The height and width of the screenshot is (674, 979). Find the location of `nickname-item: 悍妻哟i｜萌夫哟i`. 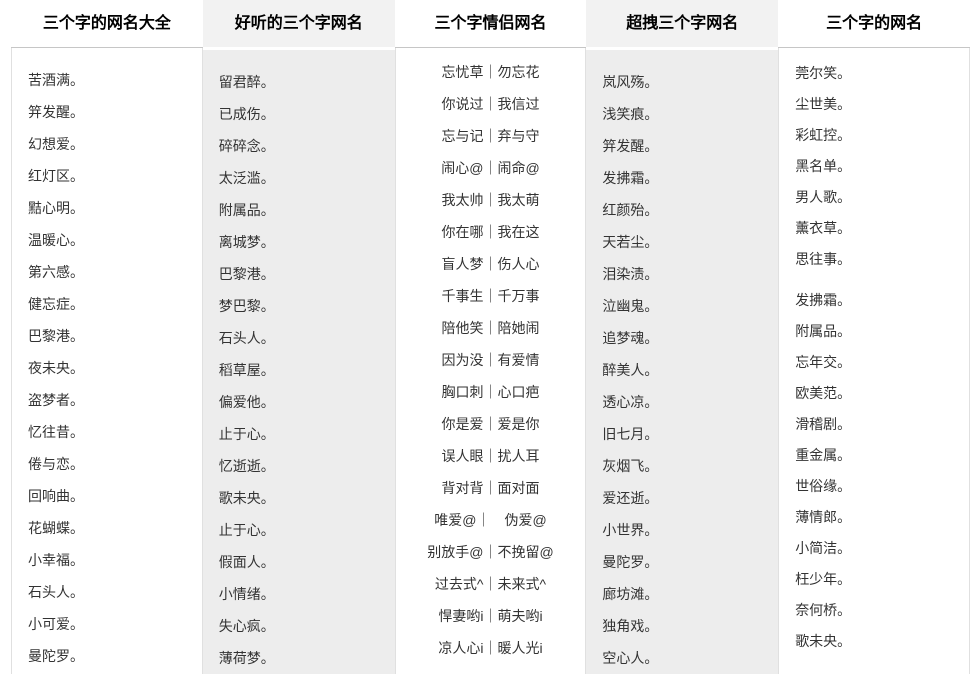

nickname-item: 悍妻哟i｜萌夫哟i is located at coordinates (490, 616).